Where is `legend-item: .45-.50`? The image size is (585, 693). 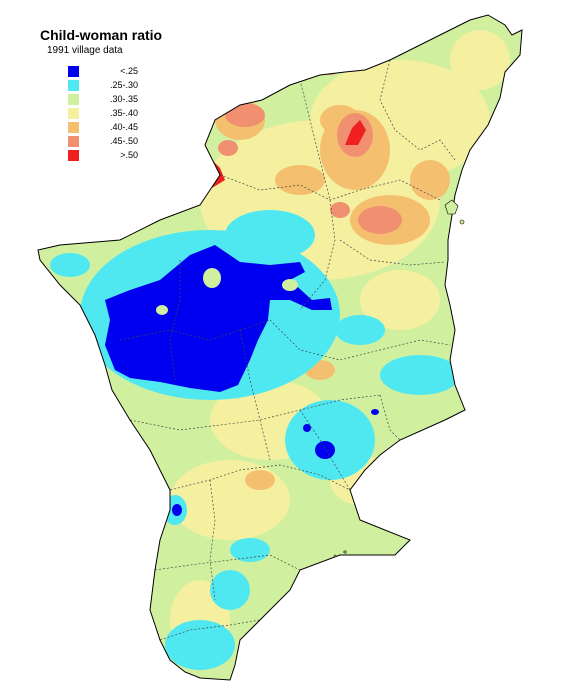 legend-item: .45-.50 is located at coordinates (103, 142).